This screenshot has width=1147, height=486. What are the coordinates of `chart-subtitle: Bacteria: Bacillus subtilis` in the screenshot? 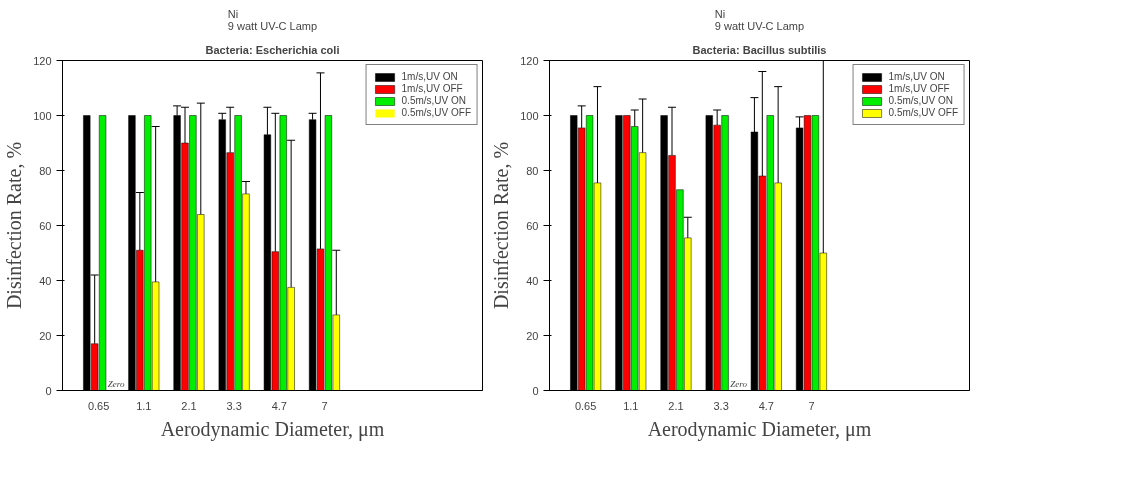 It's located at (759, 49).